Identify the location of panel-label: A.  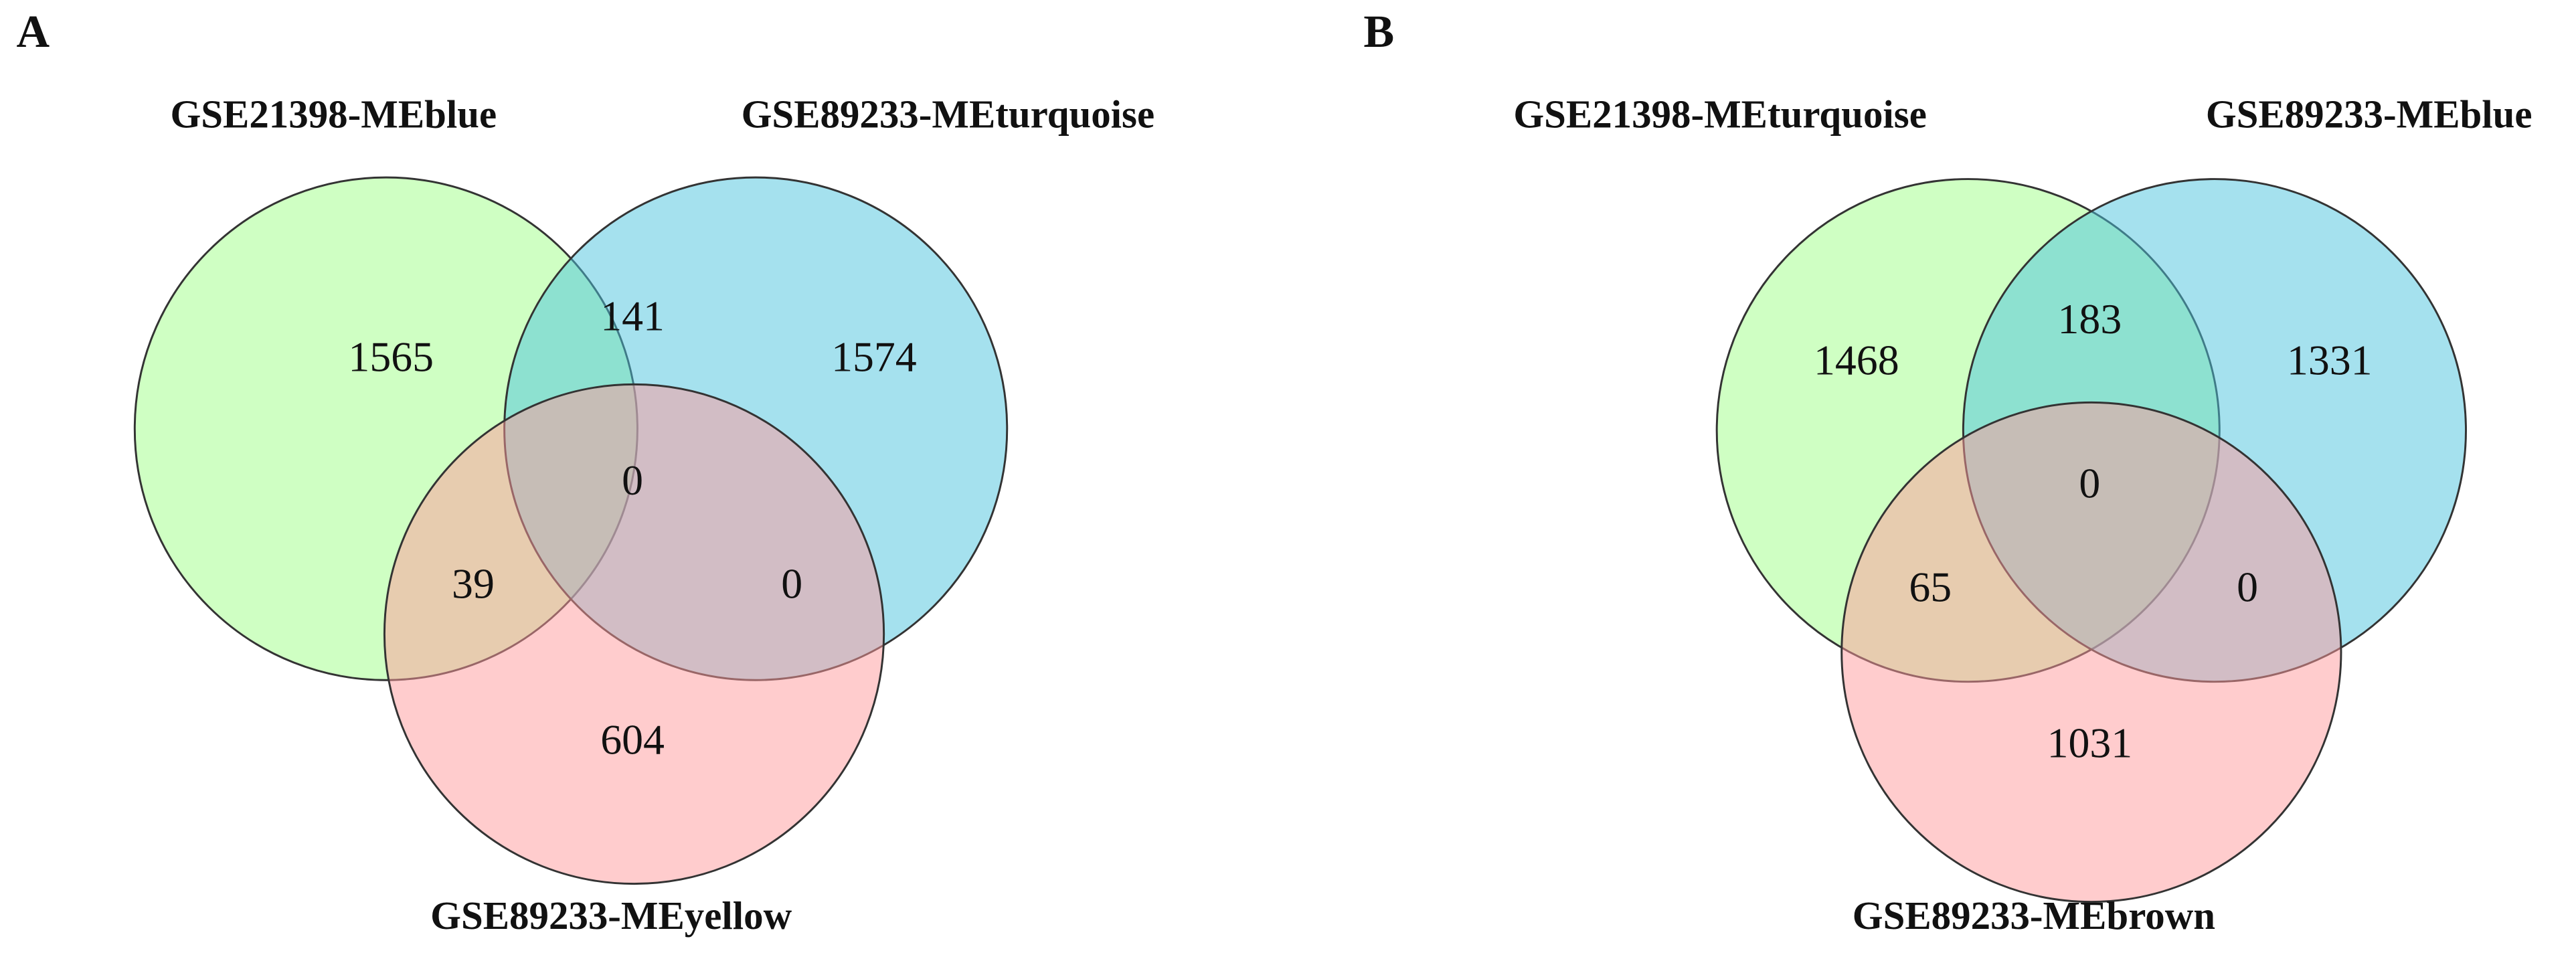
(33, 31).